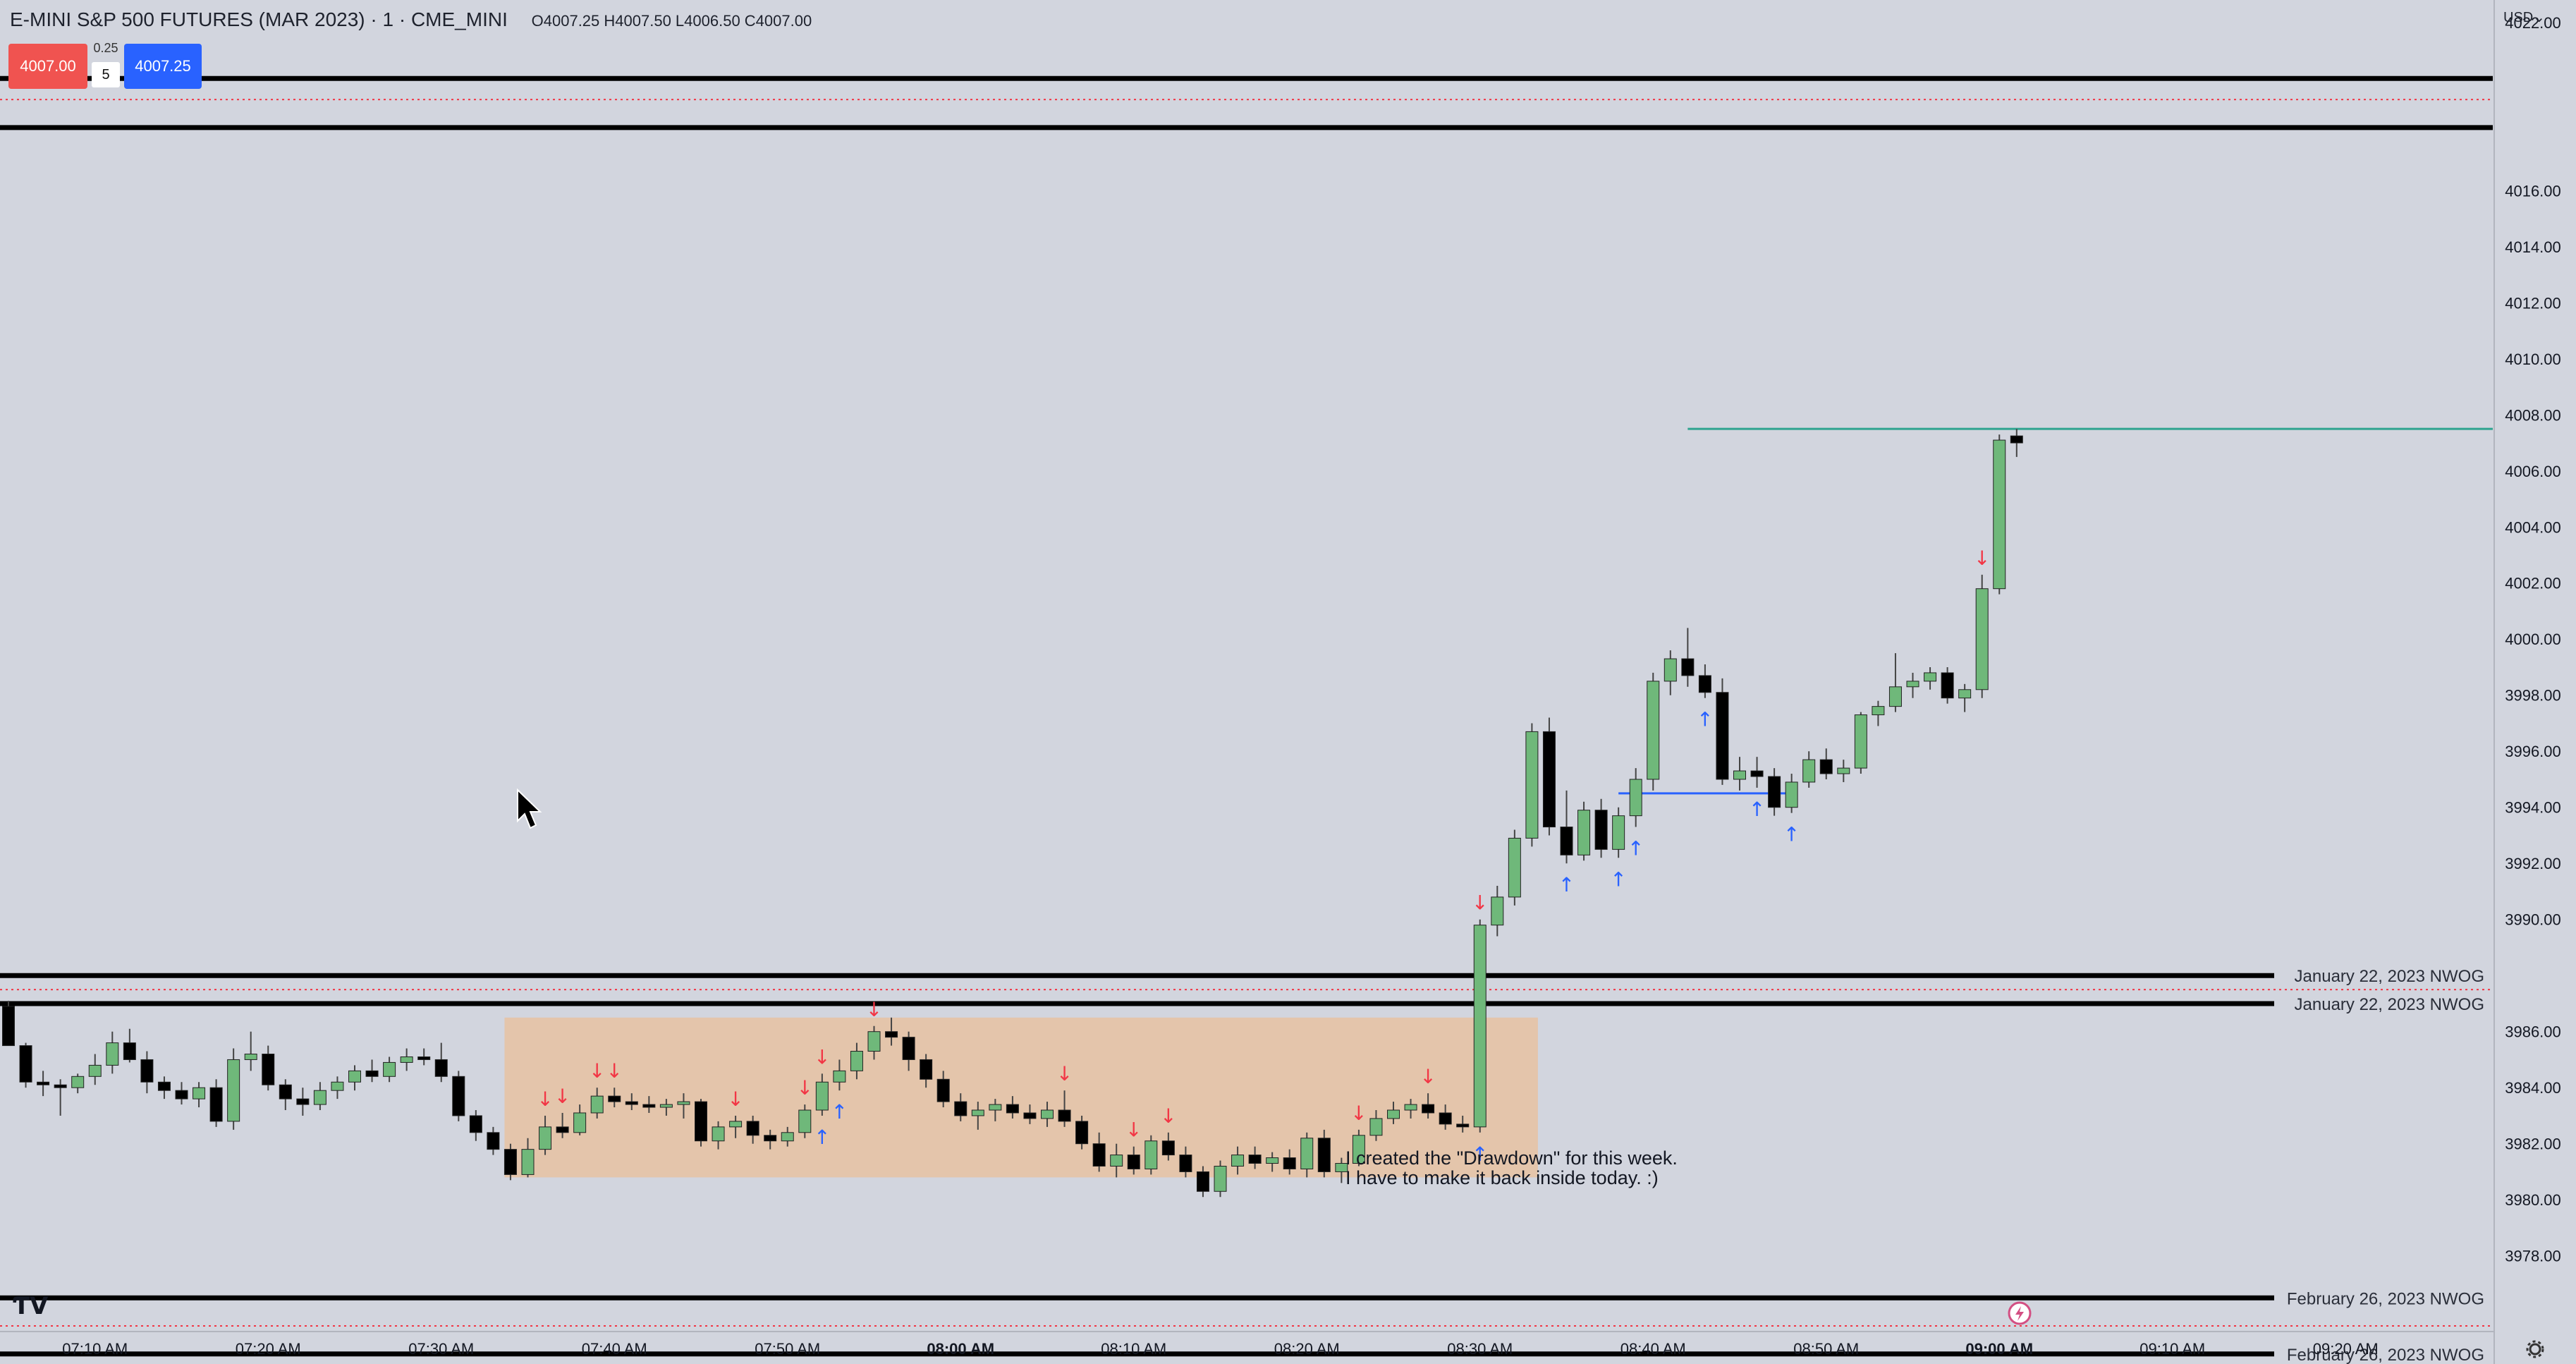 This screenshot has height=1364, width=2576. Describe the element at coordinates (2020, 1314) in the screenshot. I see `lightning-icon` at that location.